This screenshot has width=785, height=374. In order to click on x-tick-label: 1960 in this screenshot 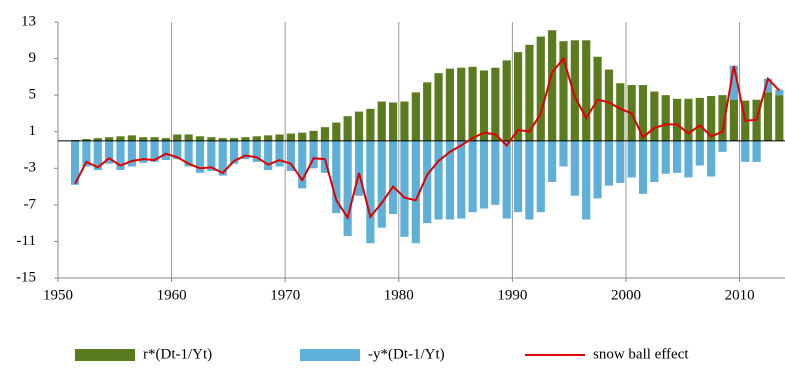, I will do `click(172, 295)`.